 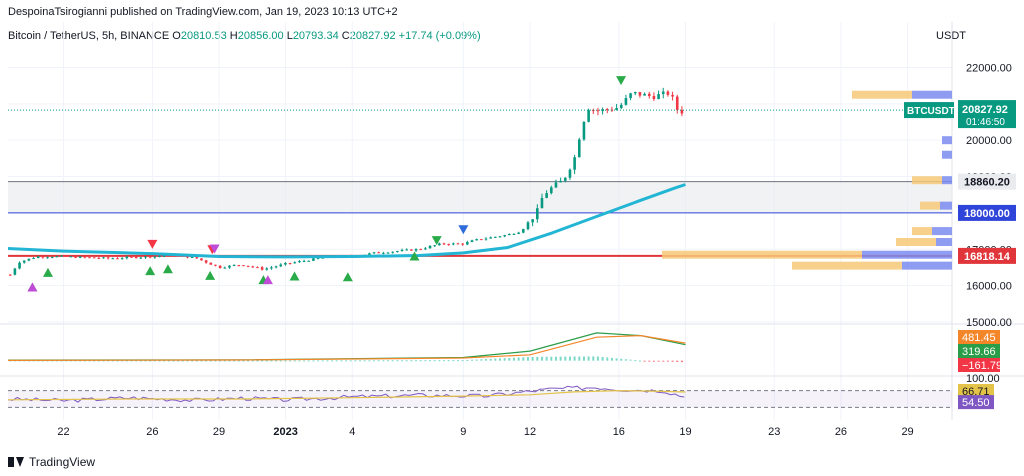 What do you see at coordinates (907, 432) in the screenshot?
I see `time-tick-label: 29` at bounding box center [907, 432].